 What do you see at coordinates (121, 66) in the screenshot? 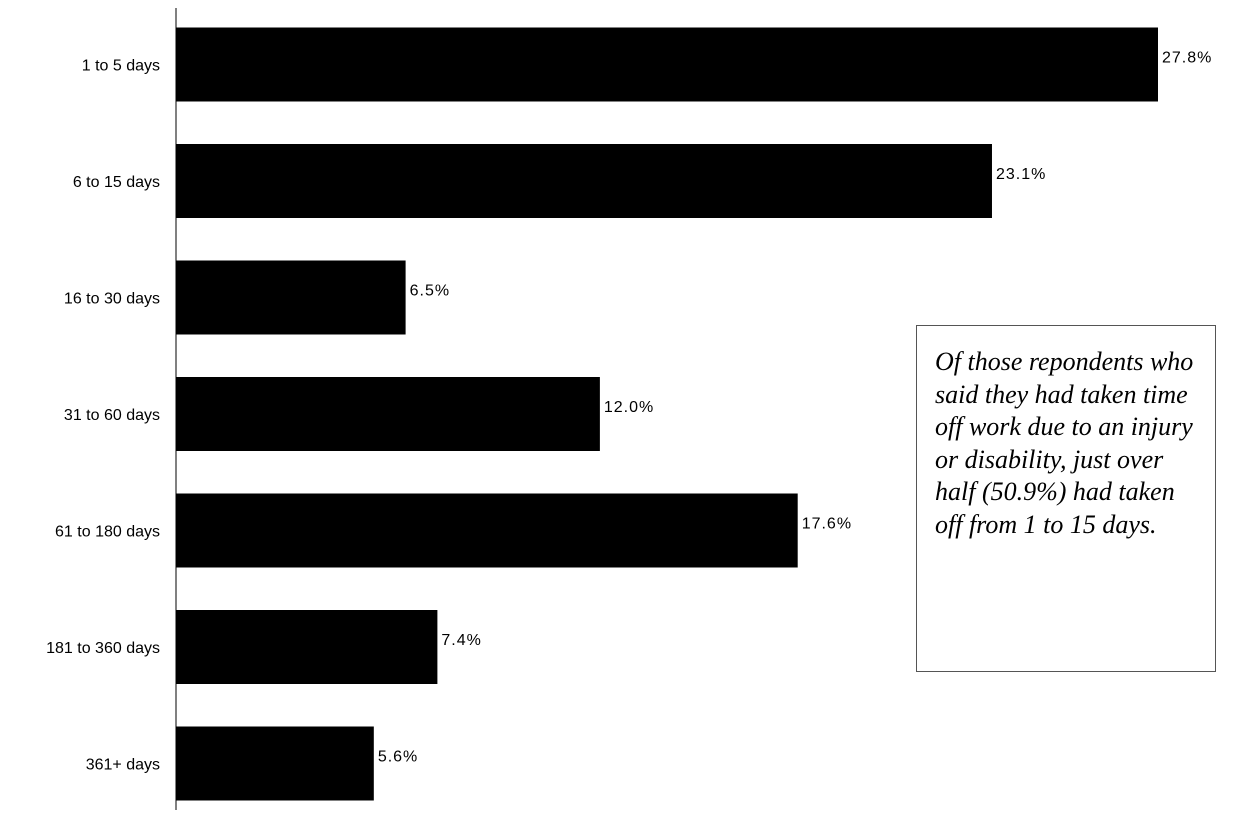
I see `category-label: 1 to 5 days` at bounding box center [121, 66].